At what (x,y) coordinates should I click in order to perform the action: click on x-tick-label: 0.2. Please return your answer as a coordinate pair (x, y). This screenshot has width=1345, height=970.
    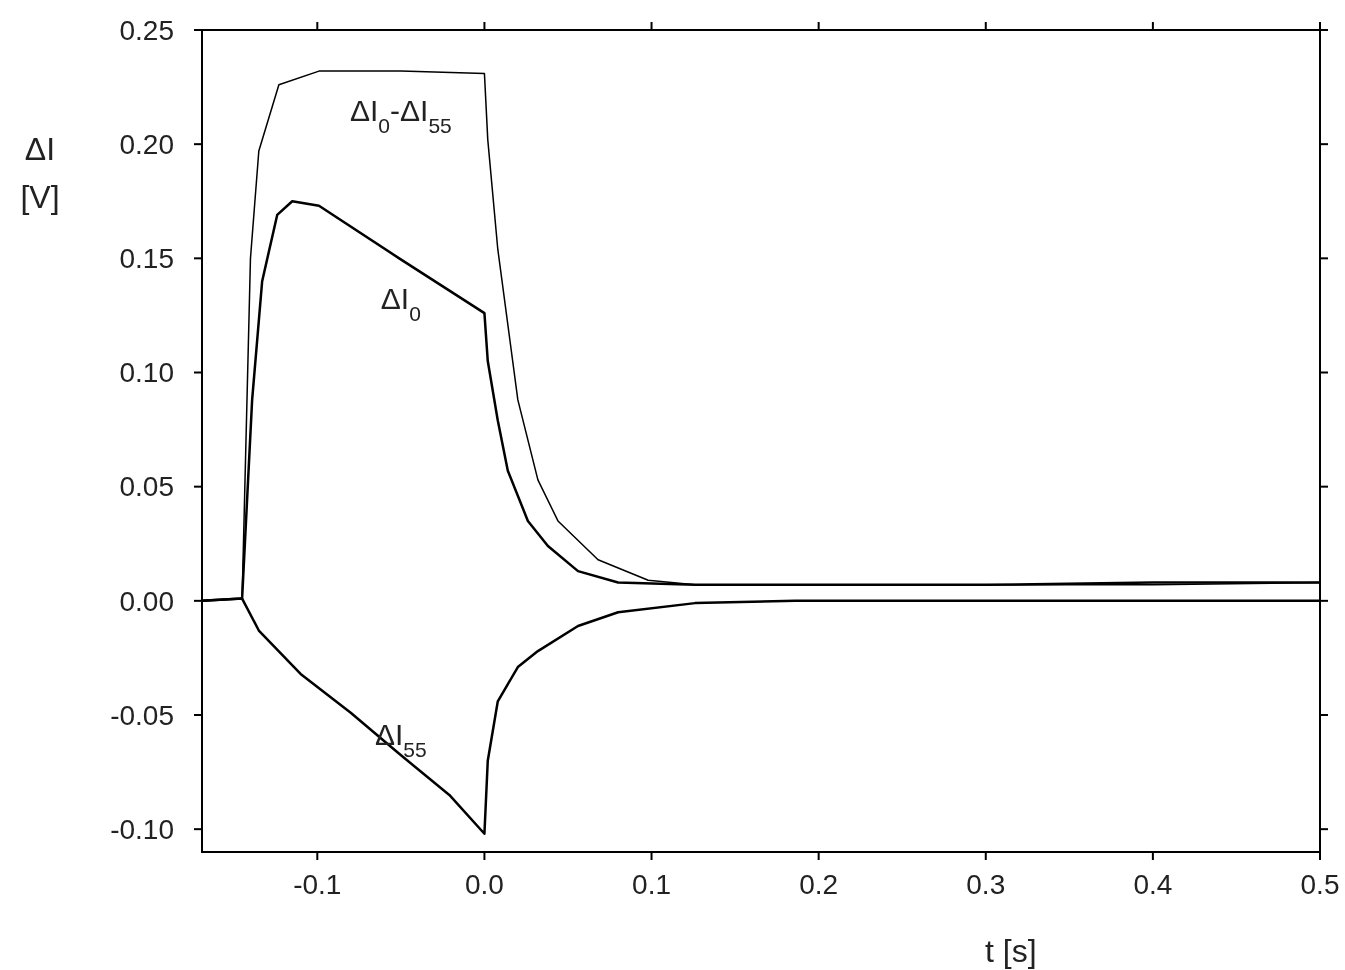
    Looking at the image, I should click on (819, 884).